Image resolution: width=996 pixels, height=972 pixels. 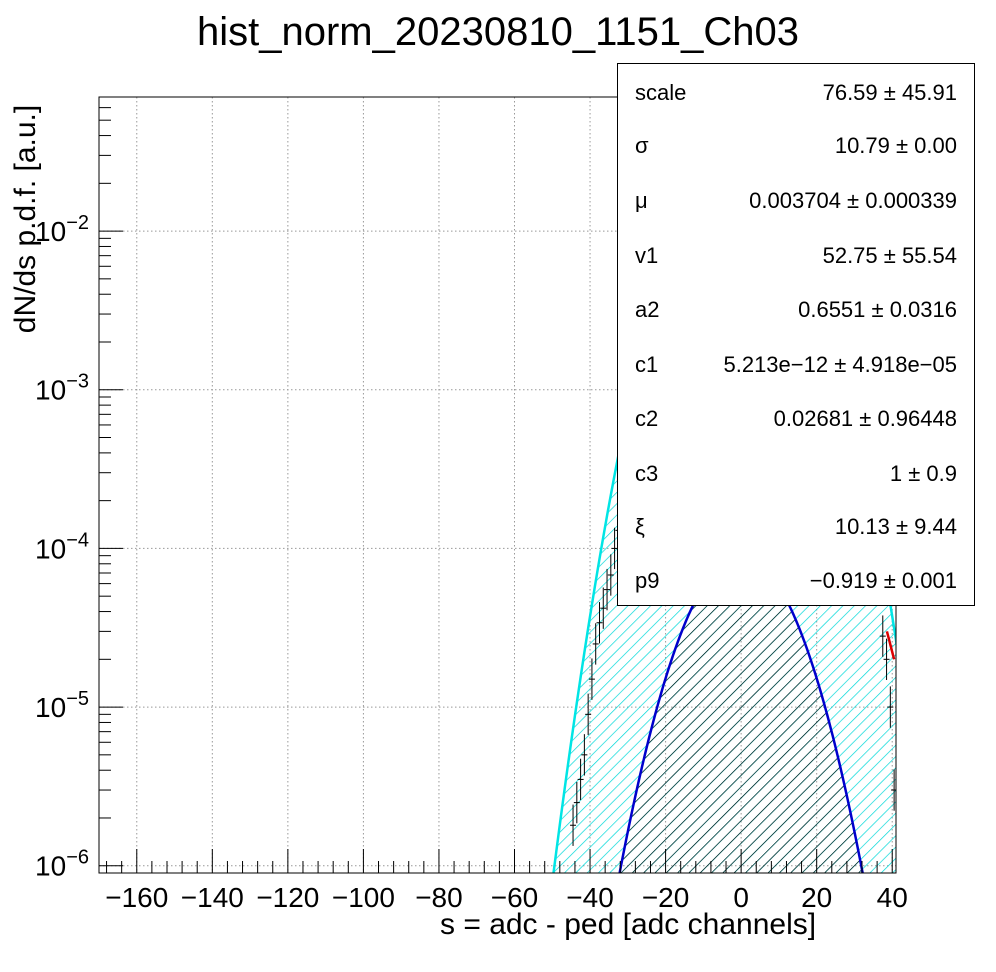 What do you see at coordinates (923, 473) in the screenshot?
I see `stat-value: 1 ± 0.9` at bounding box center [923, 473].